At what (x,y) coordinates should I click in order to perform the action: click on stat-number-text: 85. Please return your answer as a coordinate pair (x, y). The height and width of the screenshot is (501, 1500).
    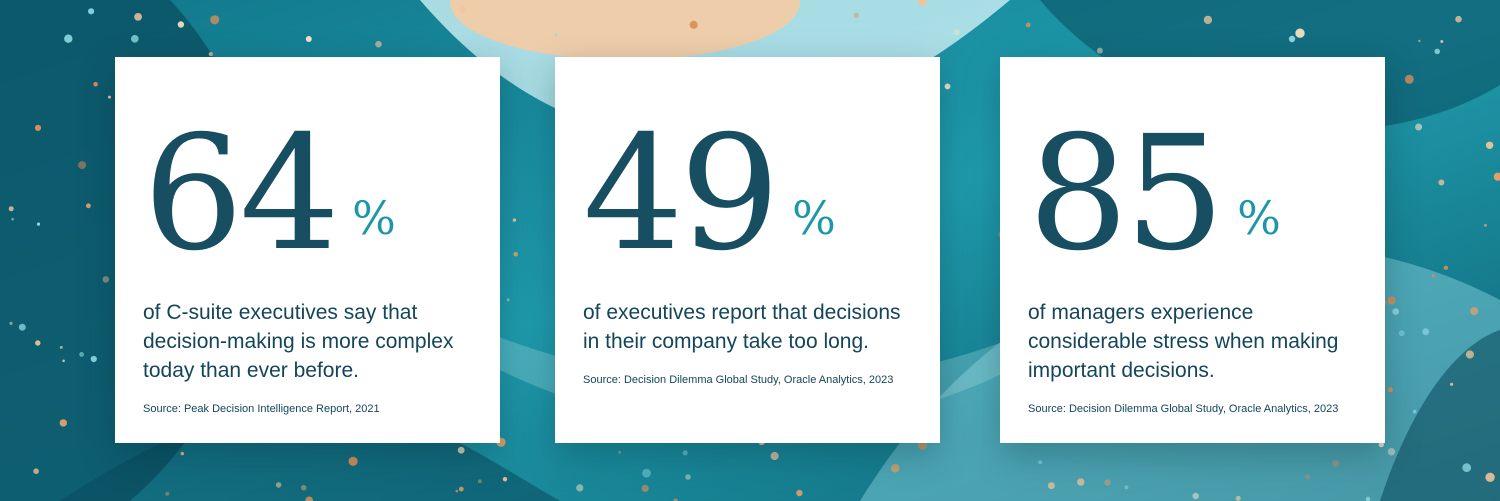
    Looking at the image, I should click on (1126, 194).